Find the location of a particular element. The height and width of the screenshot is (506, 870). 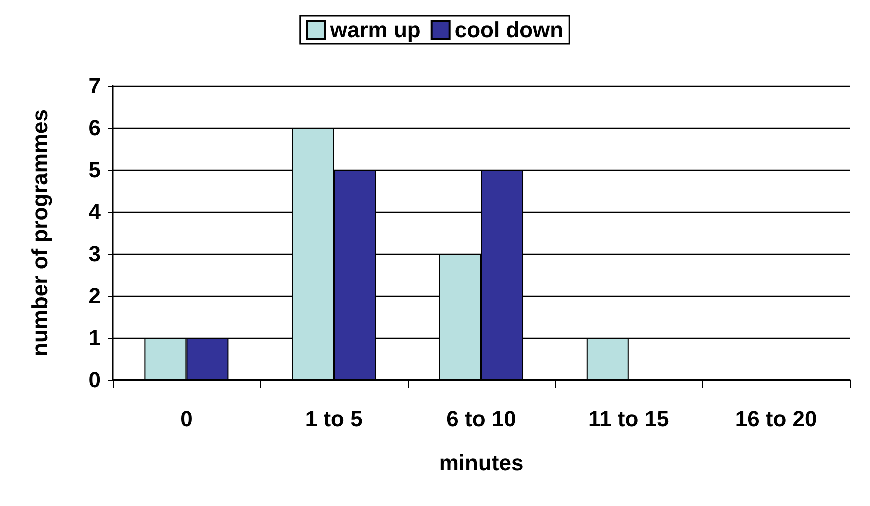

y-tick-label: 1 is located at coordinates (94, 338).